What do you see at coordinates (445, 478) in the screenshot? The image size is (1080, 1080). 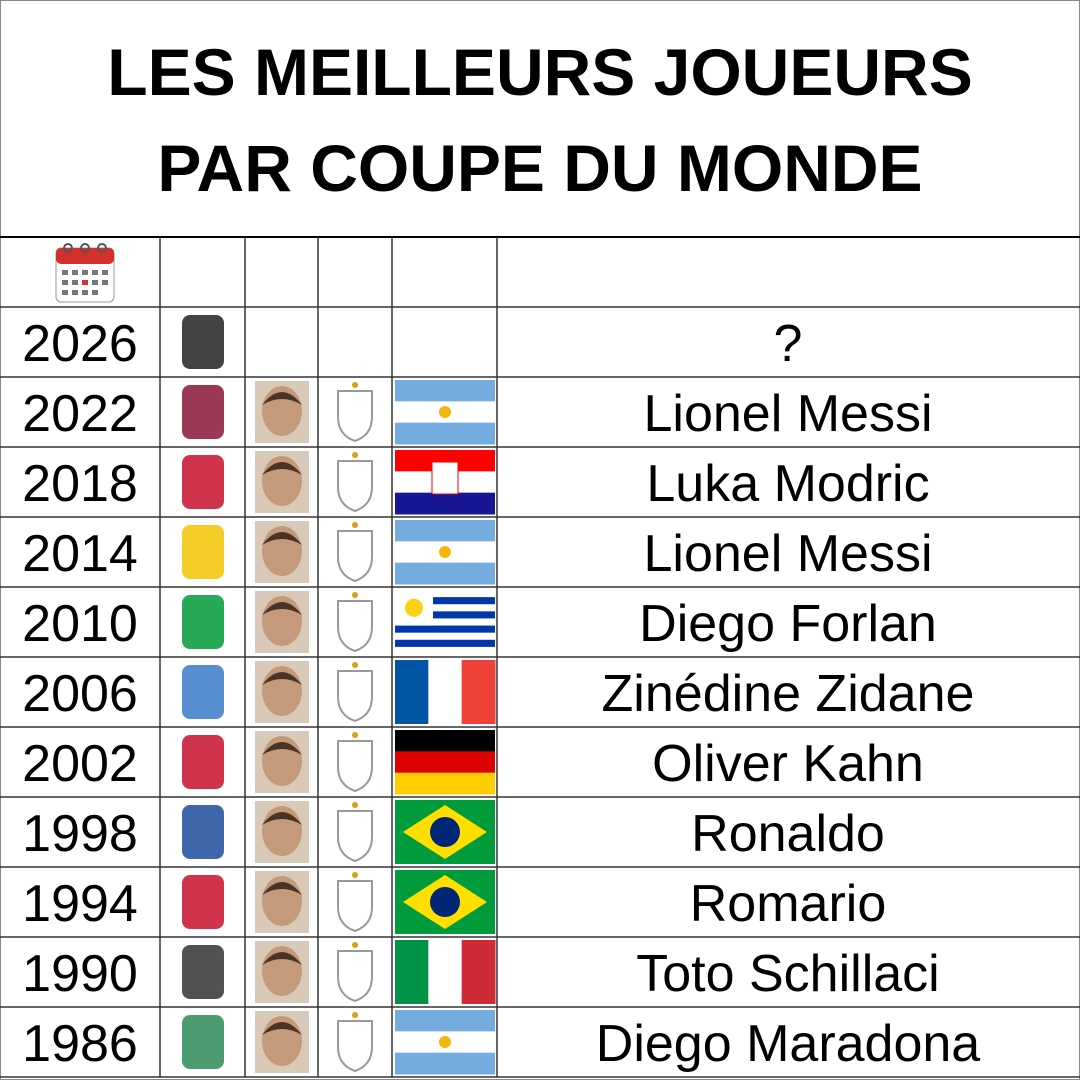 I see `flag-shield` at bounding box center [445, 478].